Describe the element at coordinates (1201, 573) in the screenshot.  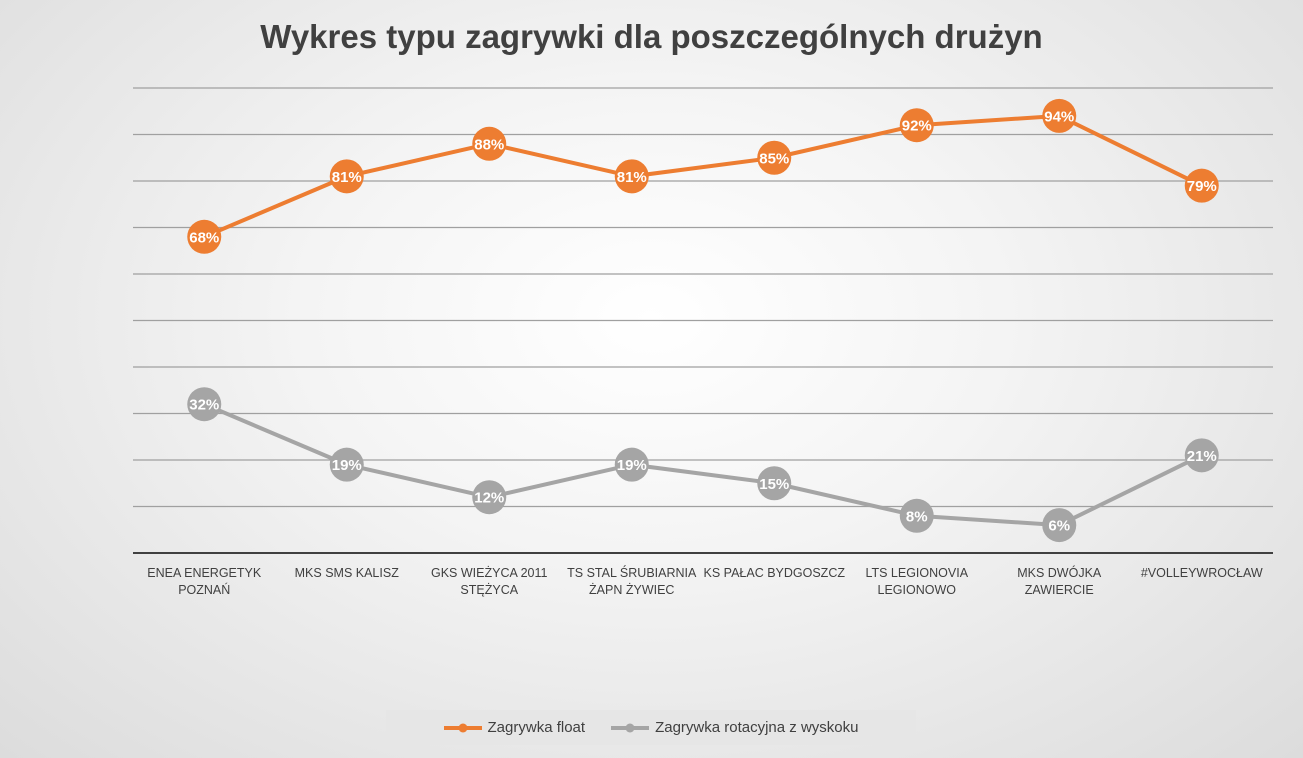
I see `category-label: #VOLLEYWROCŁAW` at that location.